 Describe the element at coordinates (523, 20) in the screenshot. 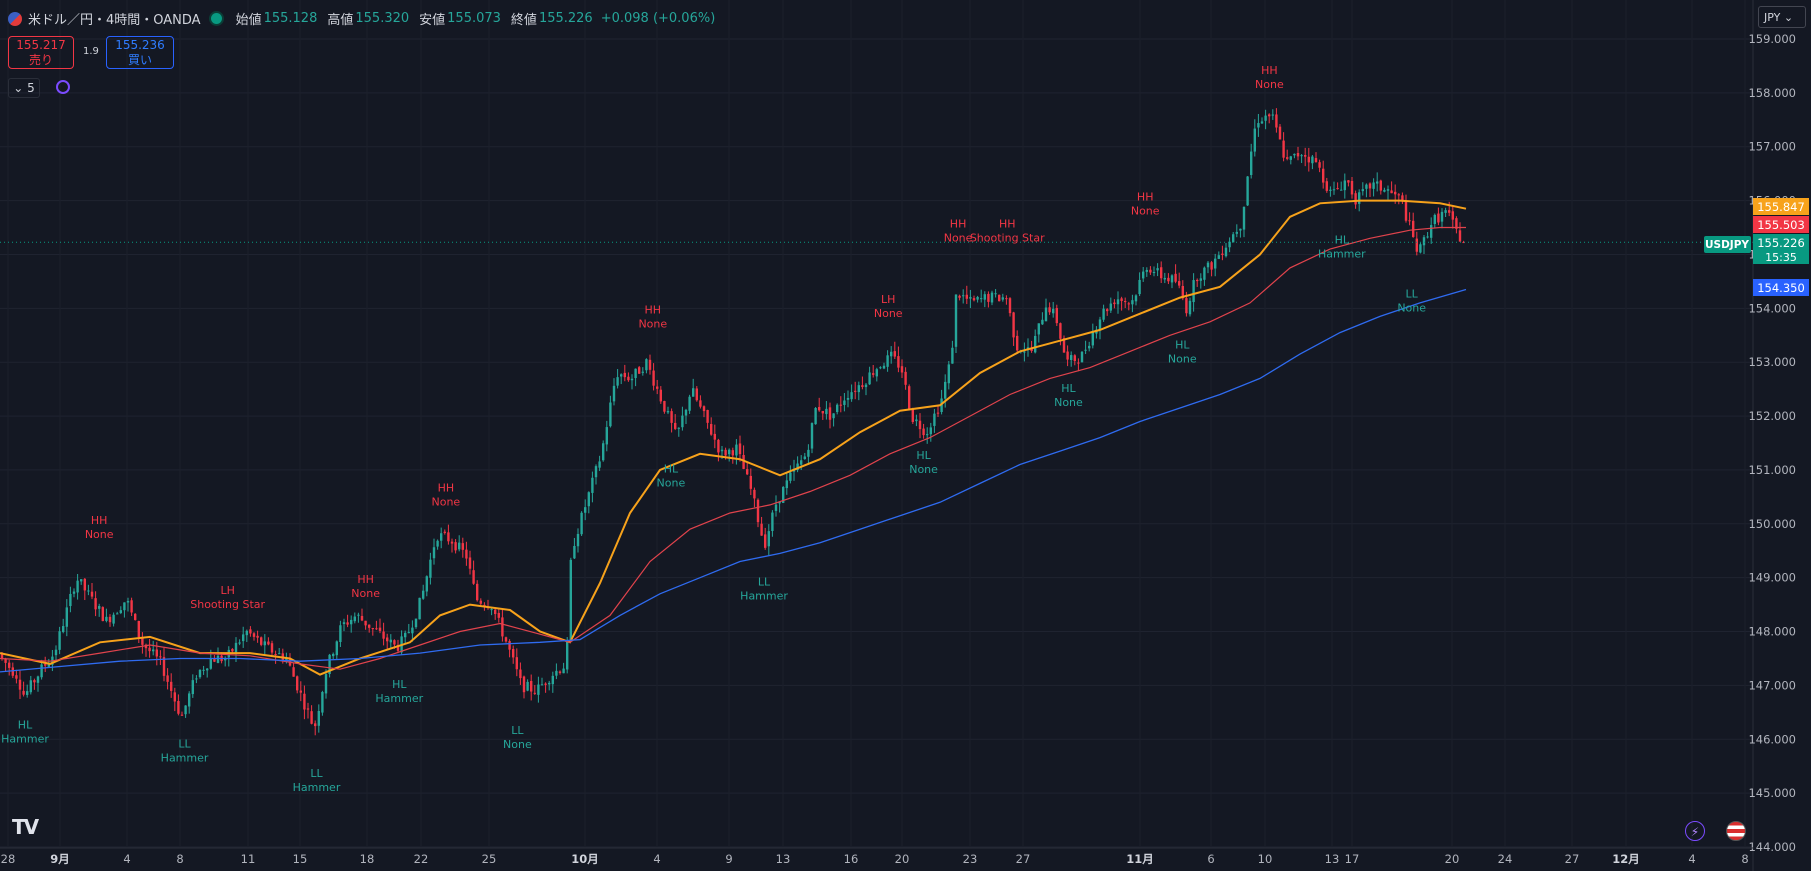

I see `close-label: 終値` at that location.